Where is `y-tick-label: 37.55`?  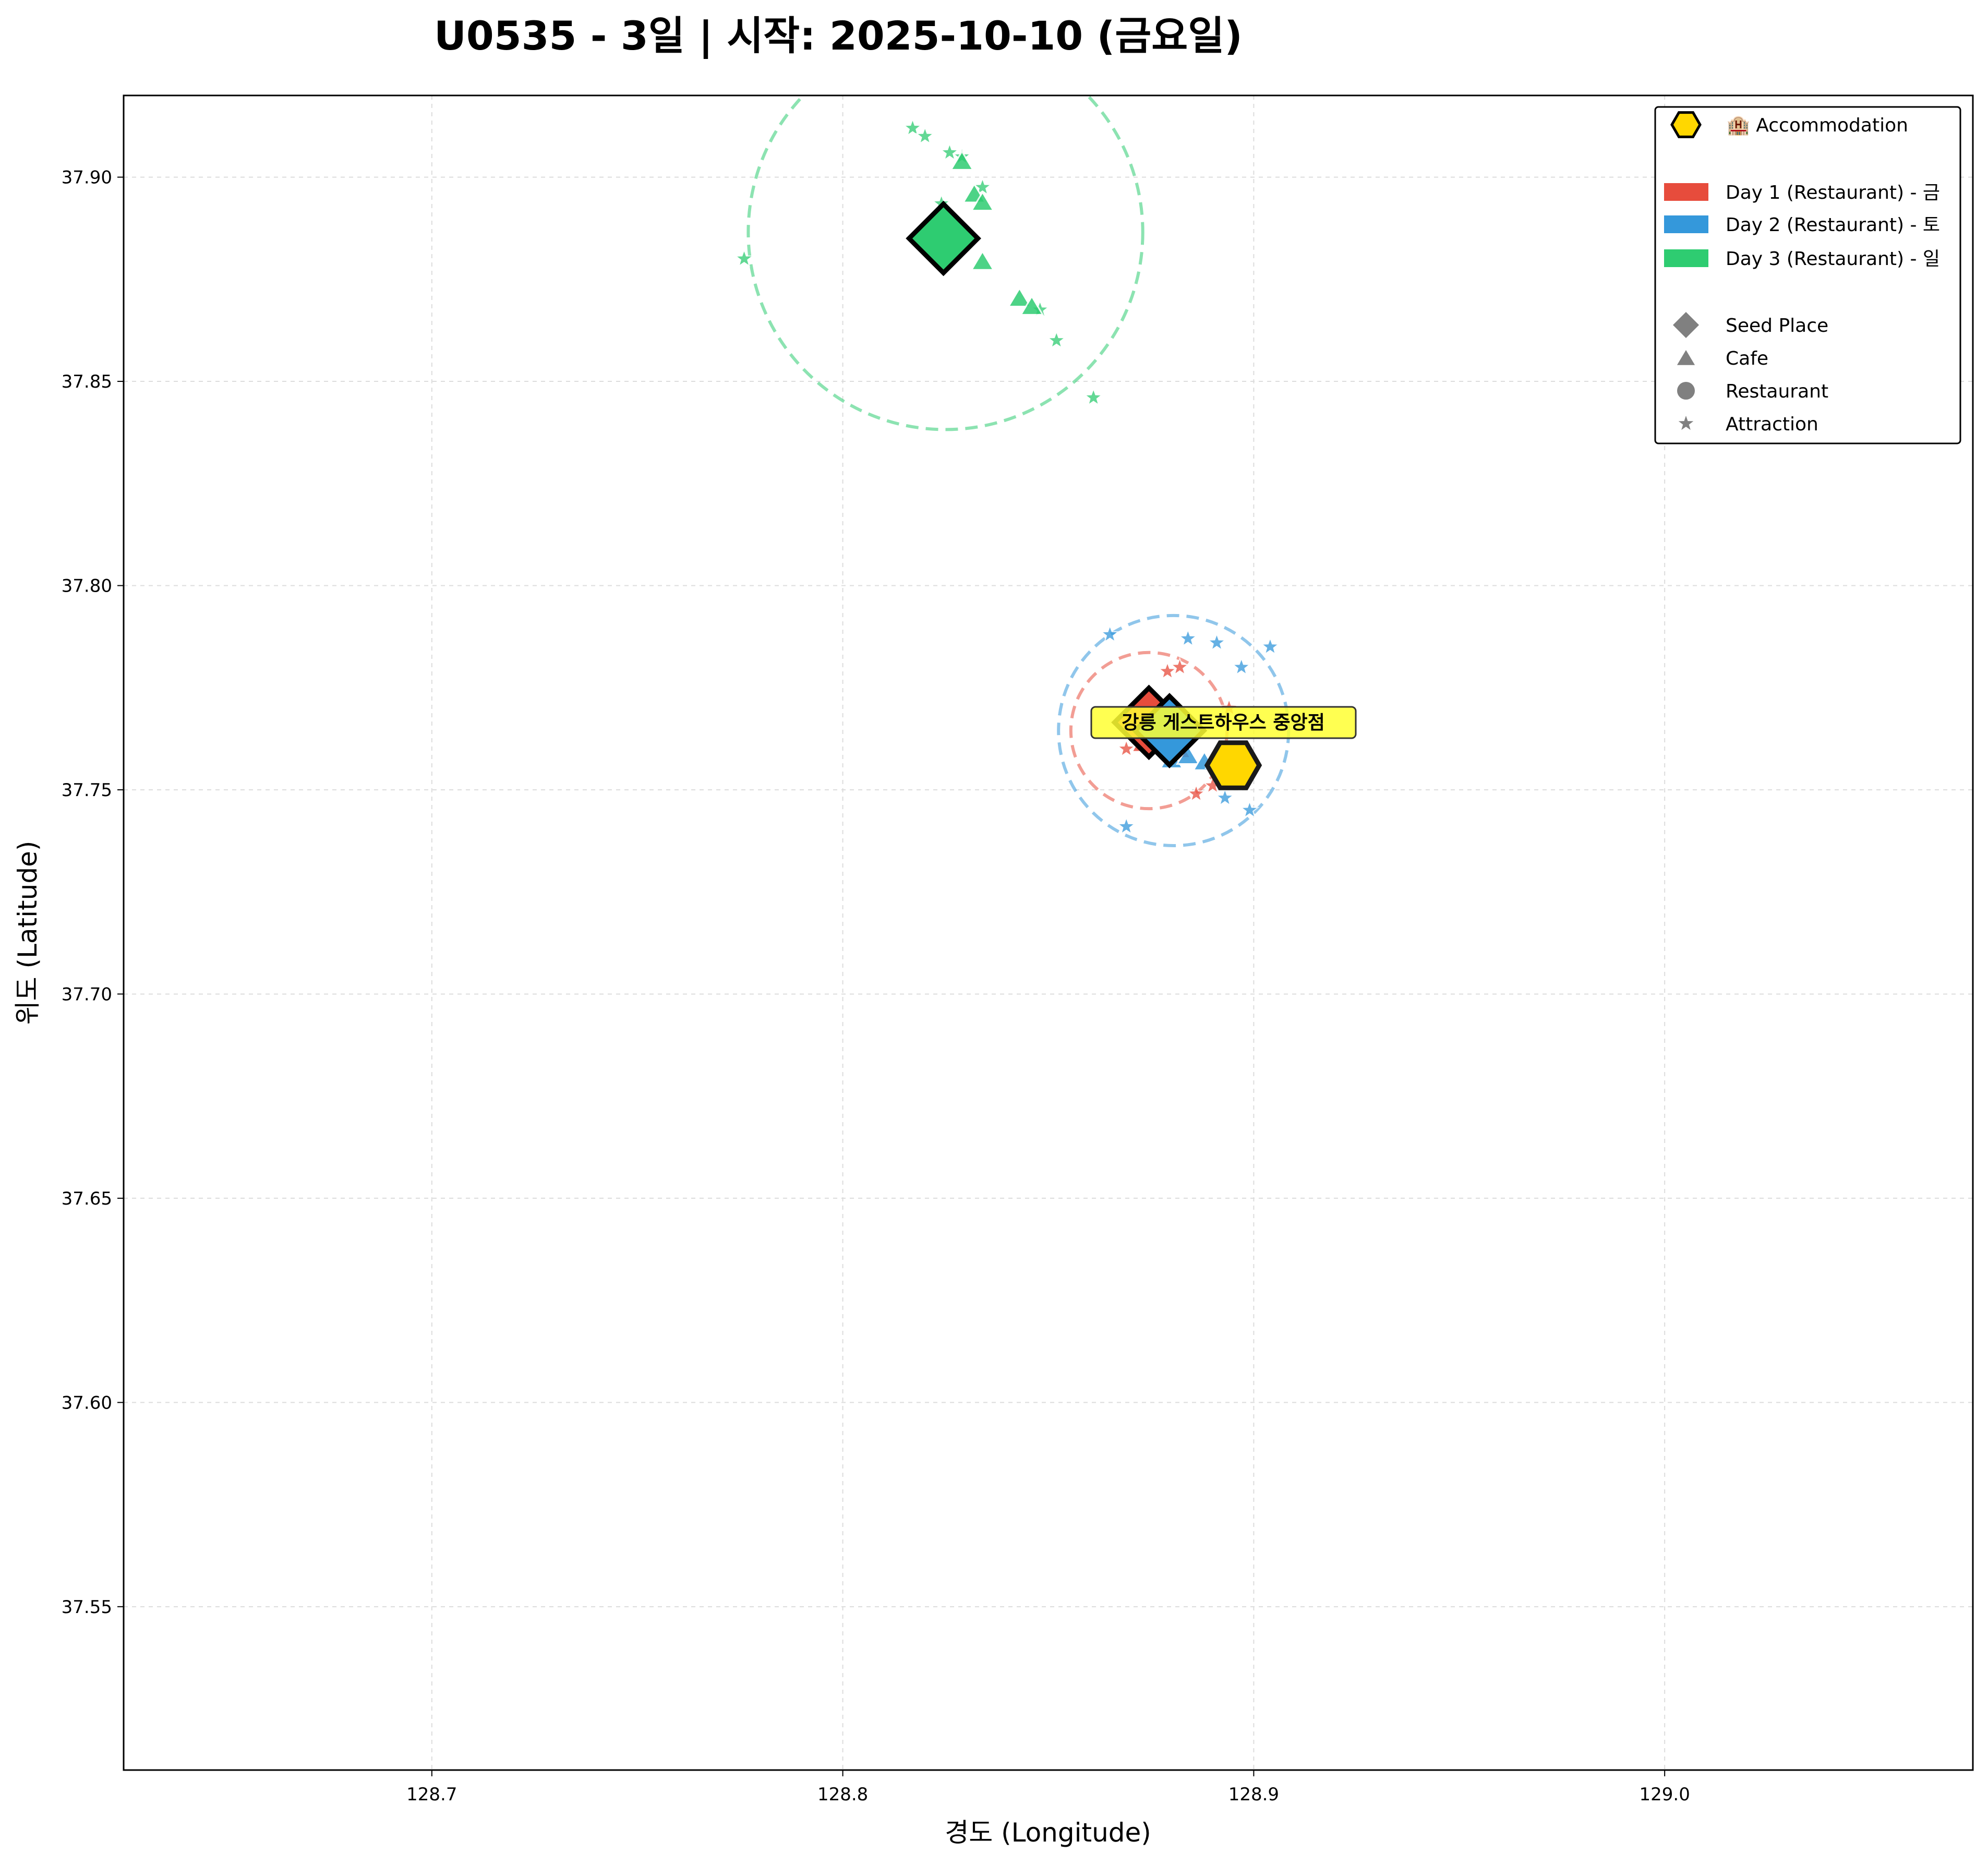 y-tick-label: 37.55 is located at coordinates (87, 1608).